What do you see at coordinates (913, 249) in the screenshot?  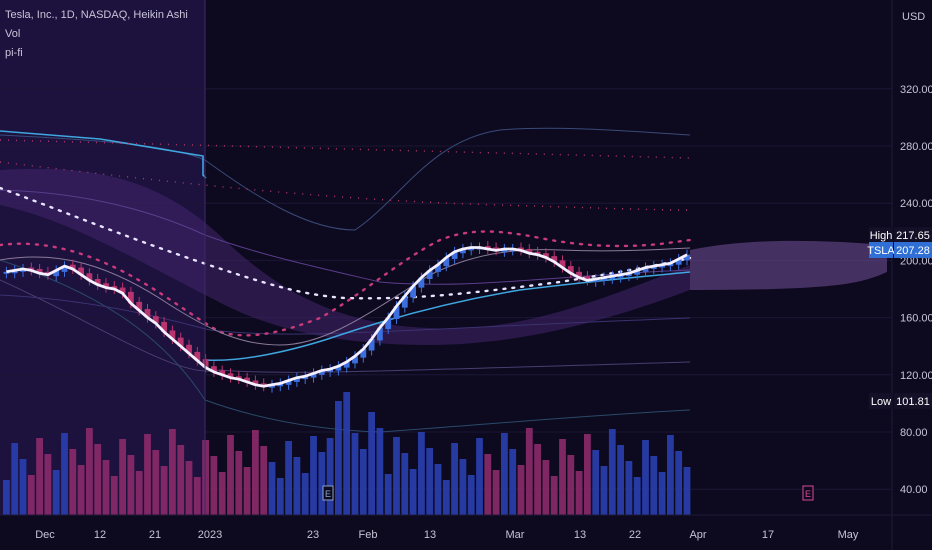 I see `last-price-tag-value-box` at bounding box center [913, 249].